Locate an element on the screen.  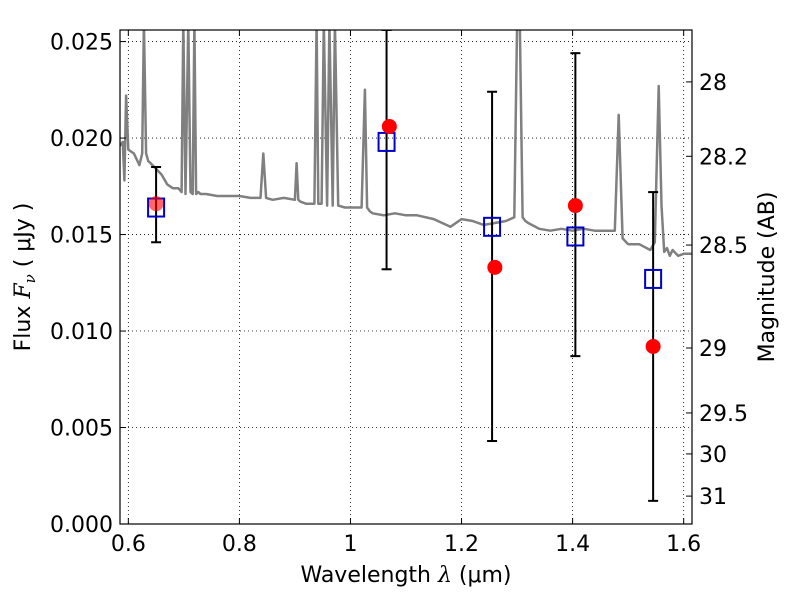
x-axis-label: Wavelength λ (μm) is located at coordinates (405, 575).